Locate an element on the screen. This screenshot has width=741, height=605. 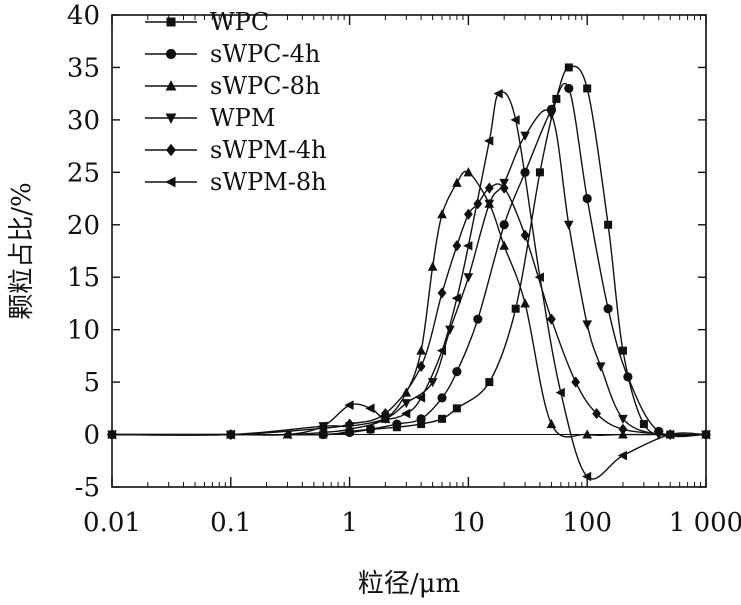
x-tick-label: 0.1 is located at coordinates (230, 523).